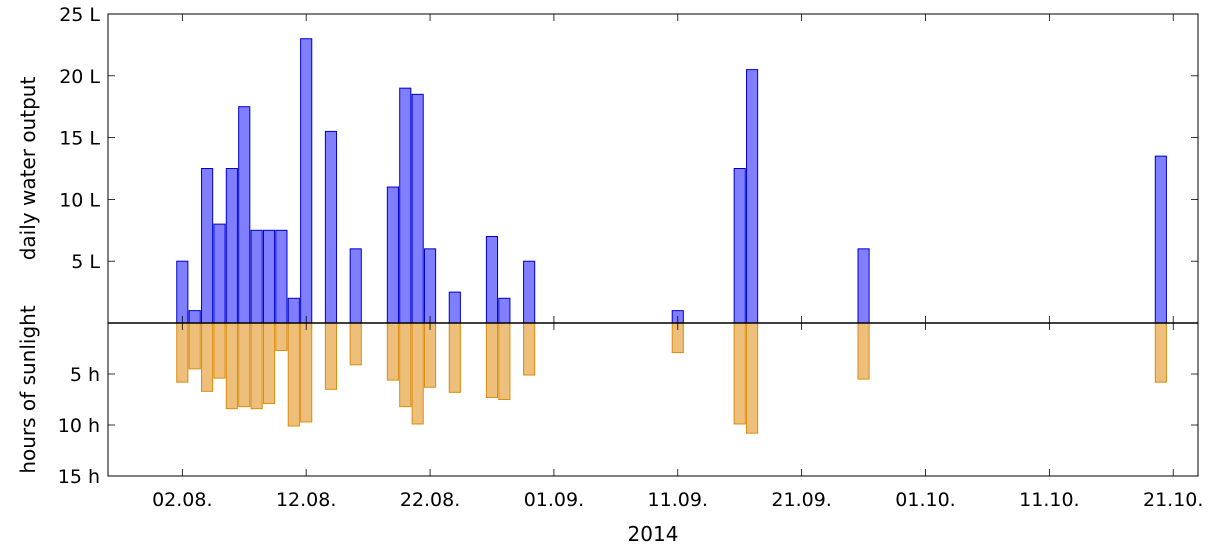 Image resolution: width=1216 pixels, height=551 pixels. What do you see at coordinates (85, 262) in the screenshot?
I see `y-tick-label: 5 L` at bounding box center [85, 262].